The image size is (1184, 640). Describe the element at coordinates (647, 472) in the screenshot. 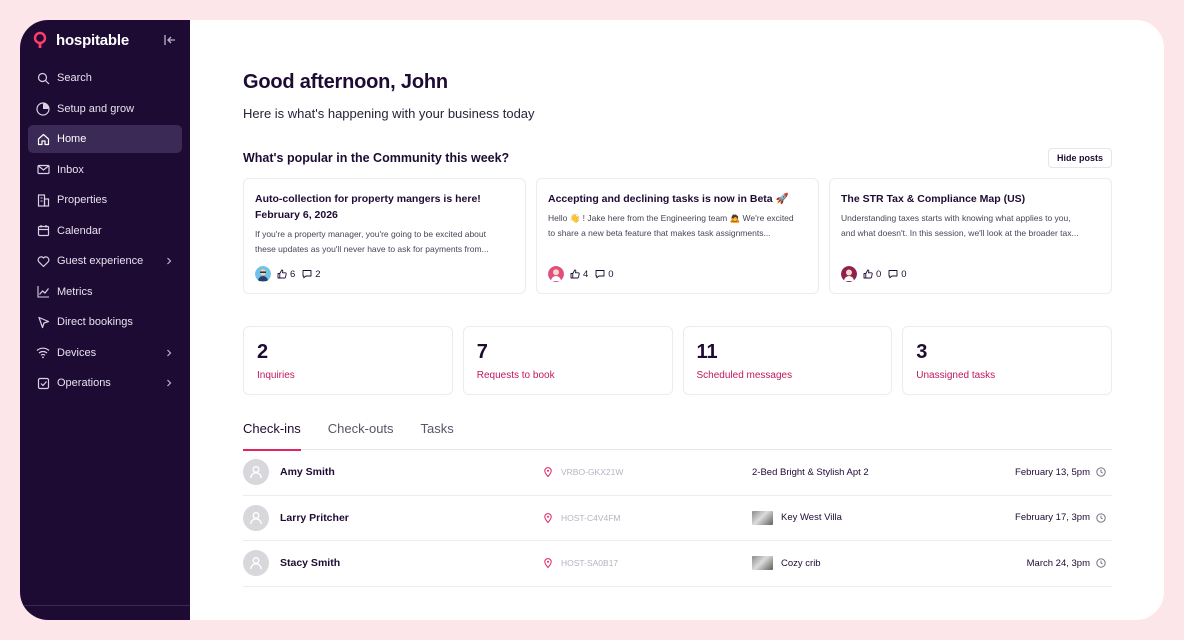

I see `booking-code-cell: VRBO-GKX21W` at that location.